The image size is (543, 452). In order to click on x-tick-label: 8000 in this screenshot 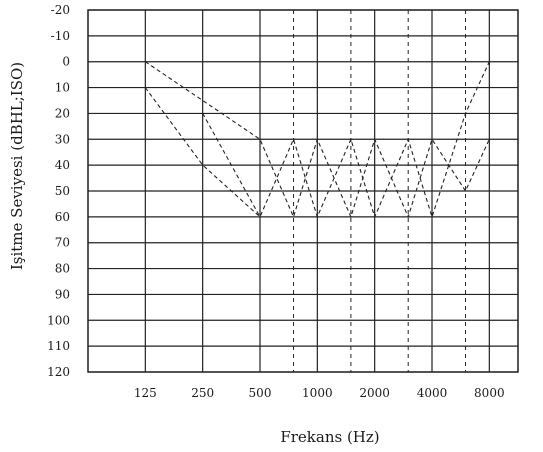, I will do `click(489, 393)`.